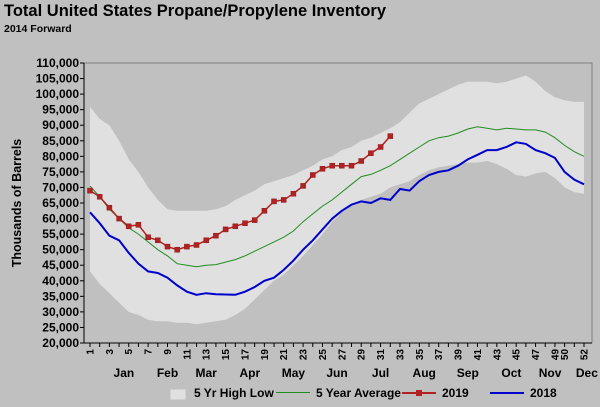  Describe the element at coordinates (517, 355) in the screenshot. I see `x-tick-label: 45` at that location.